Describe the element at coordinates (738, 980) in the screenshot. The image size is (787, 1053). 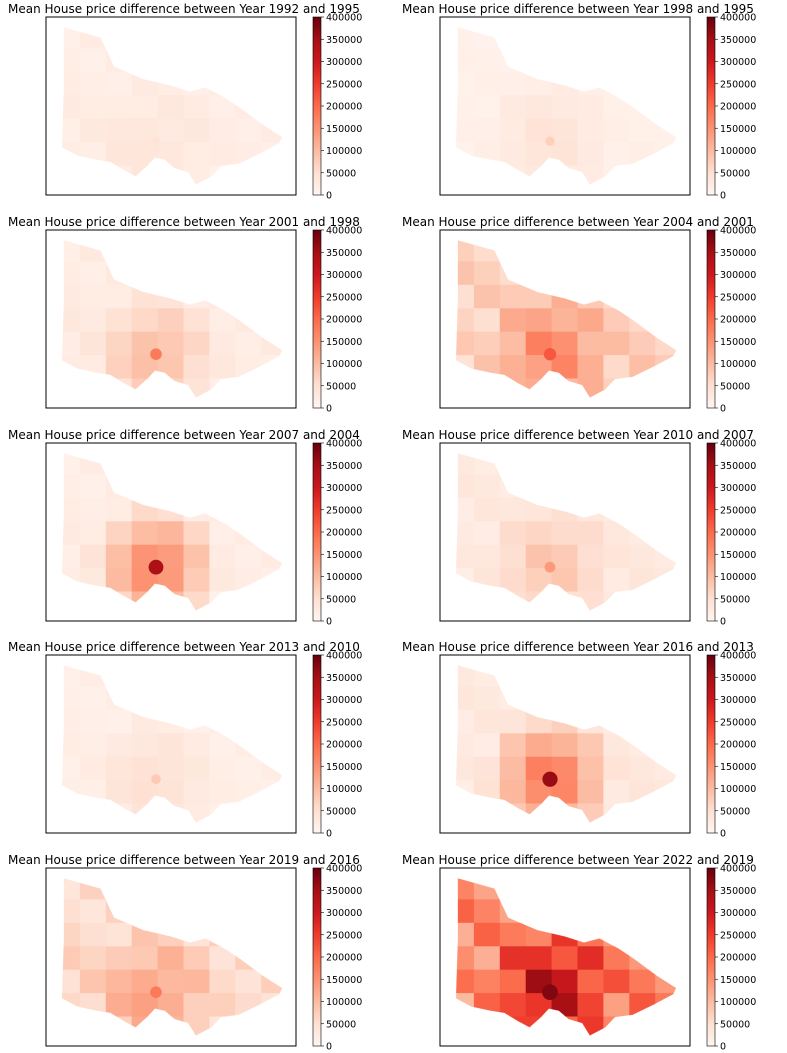
I see `colorbar-tick-label: 150000` at that location.